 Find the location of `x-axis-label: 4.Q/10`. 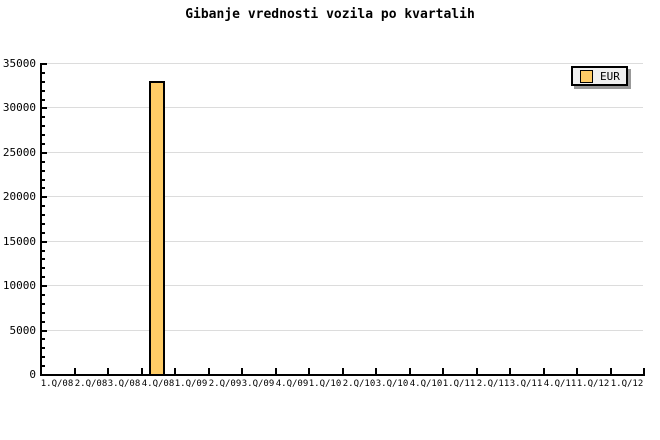

x-axis-label: 4.Q/10 is located at coordinates (426, 384).